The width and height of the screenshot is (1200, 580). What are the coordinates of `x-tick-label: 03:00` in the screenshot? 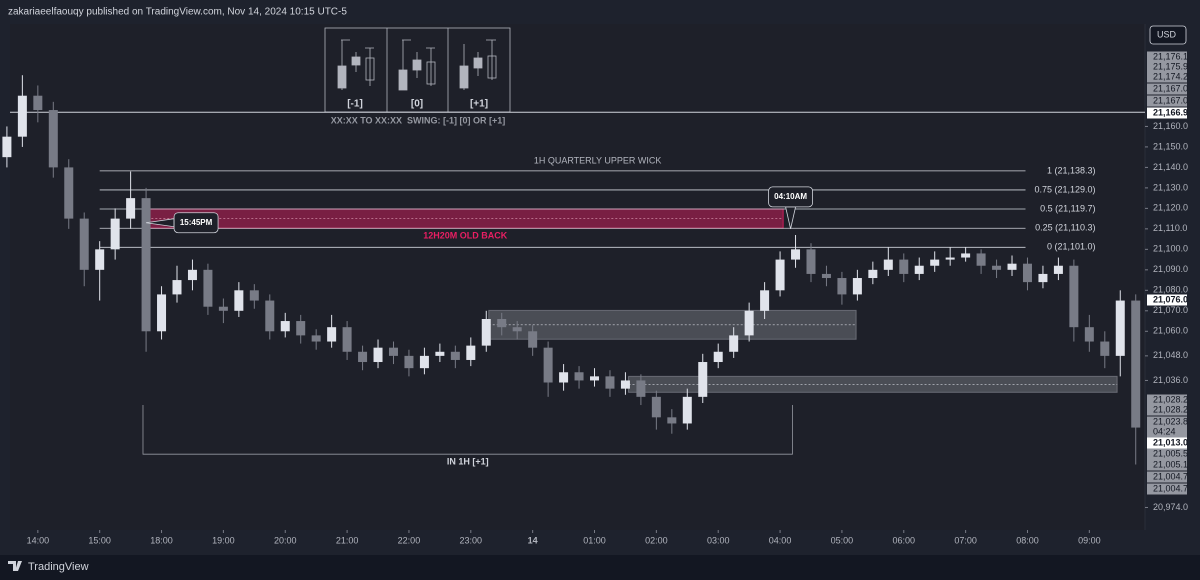 It's located at (718, 540).